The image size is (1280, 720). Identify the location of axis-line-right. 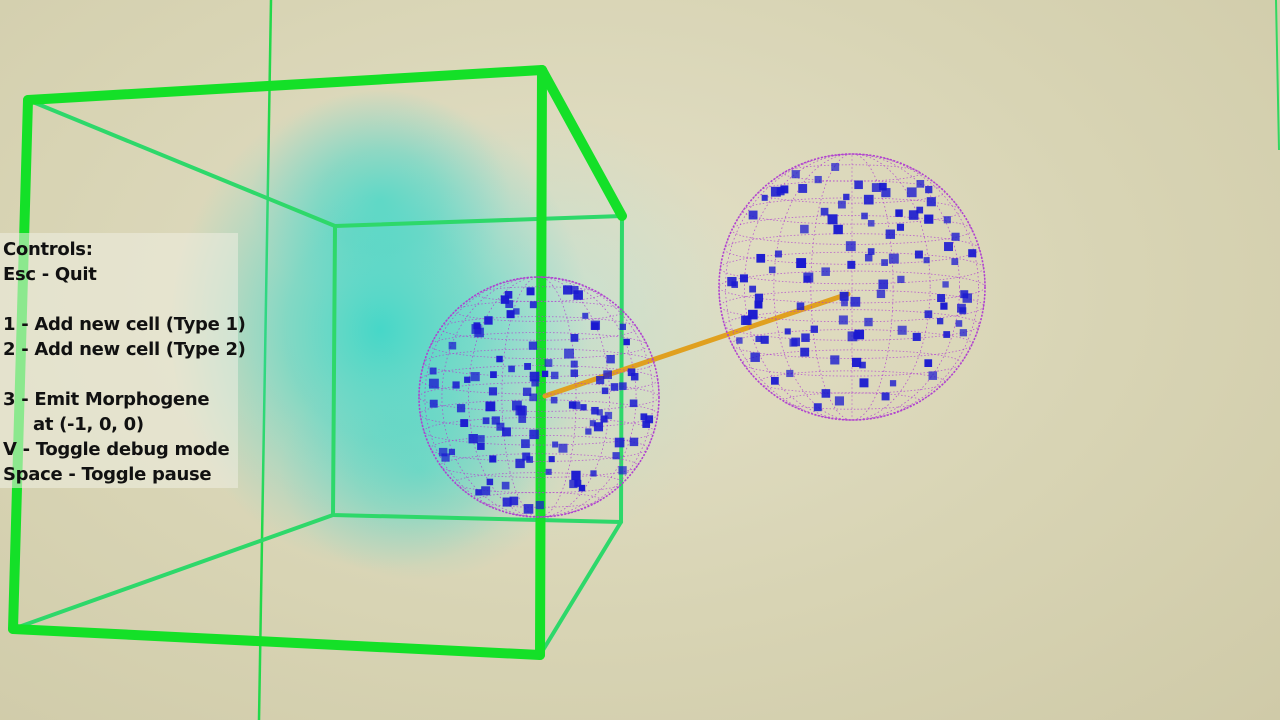
(1277, 75).